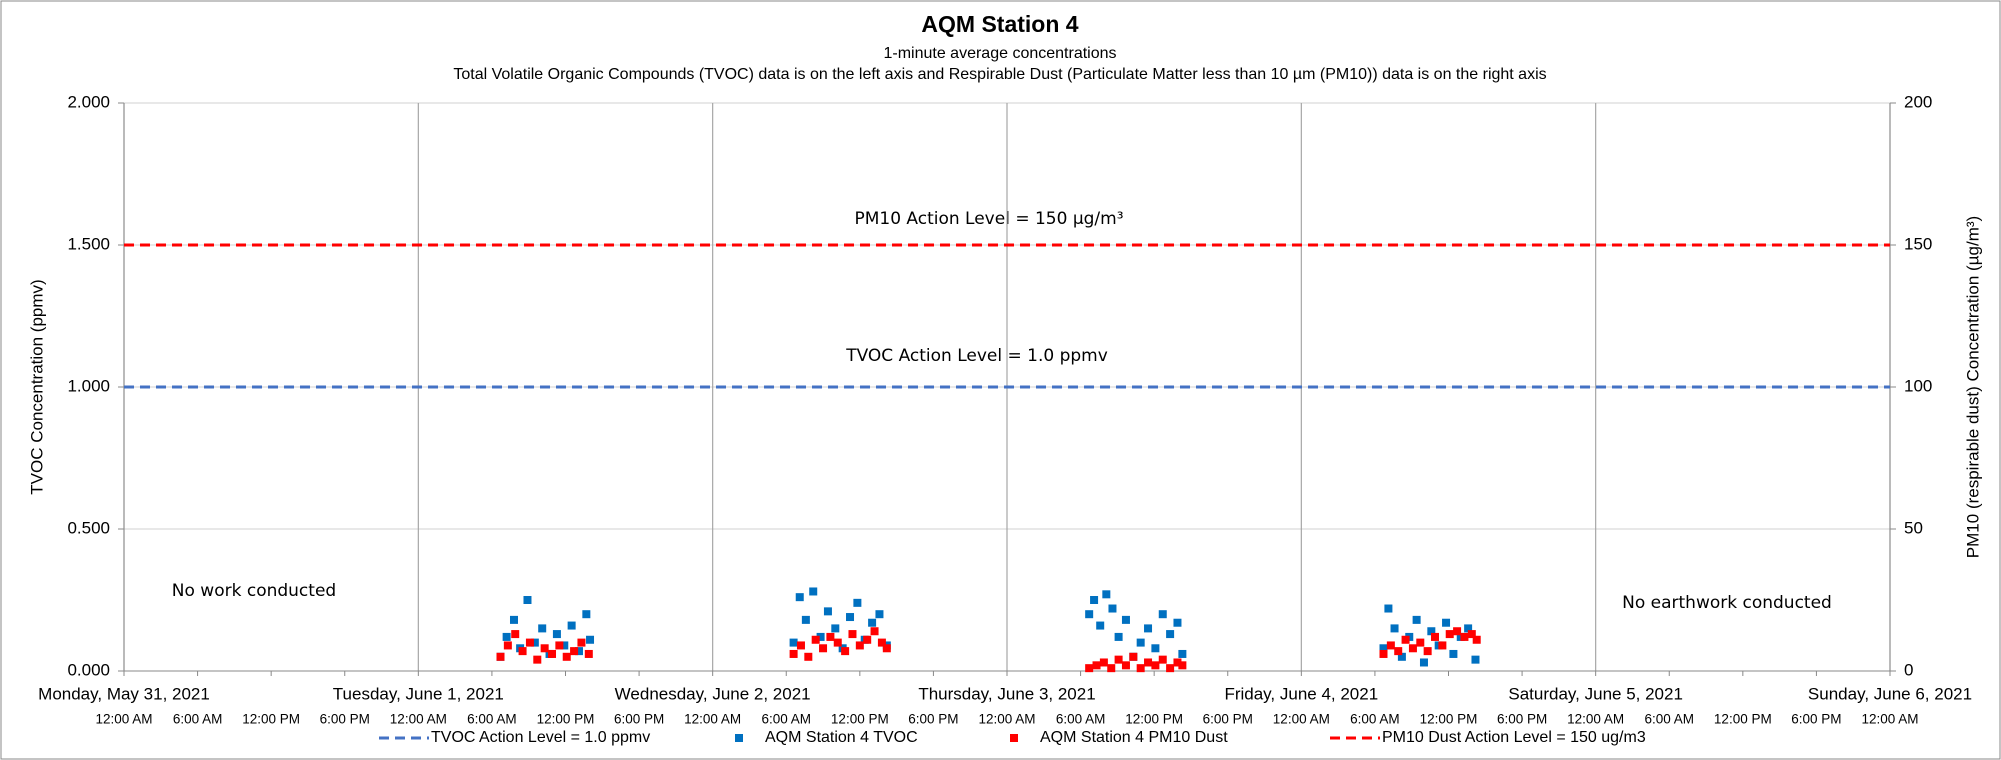 This screenshot has height=760, width=2001. What do you see at coordinates (1890, 693) in the screenshot?
I see `x-major-label: Sunday, June 6, 2021` at bounding box center [1890, 693].